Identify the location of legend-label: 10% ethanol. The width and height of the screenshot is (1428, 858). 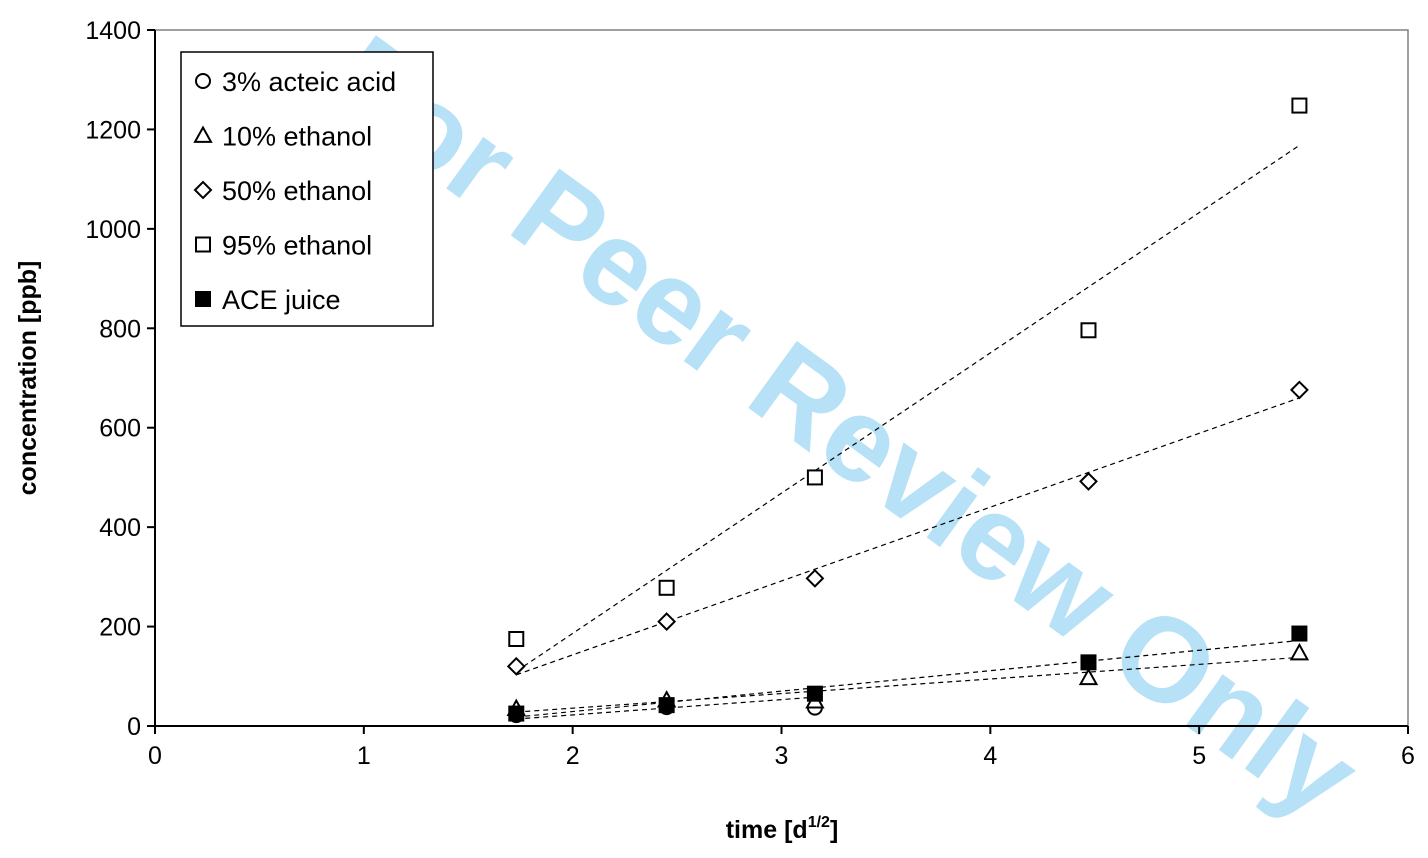
(297, 137).